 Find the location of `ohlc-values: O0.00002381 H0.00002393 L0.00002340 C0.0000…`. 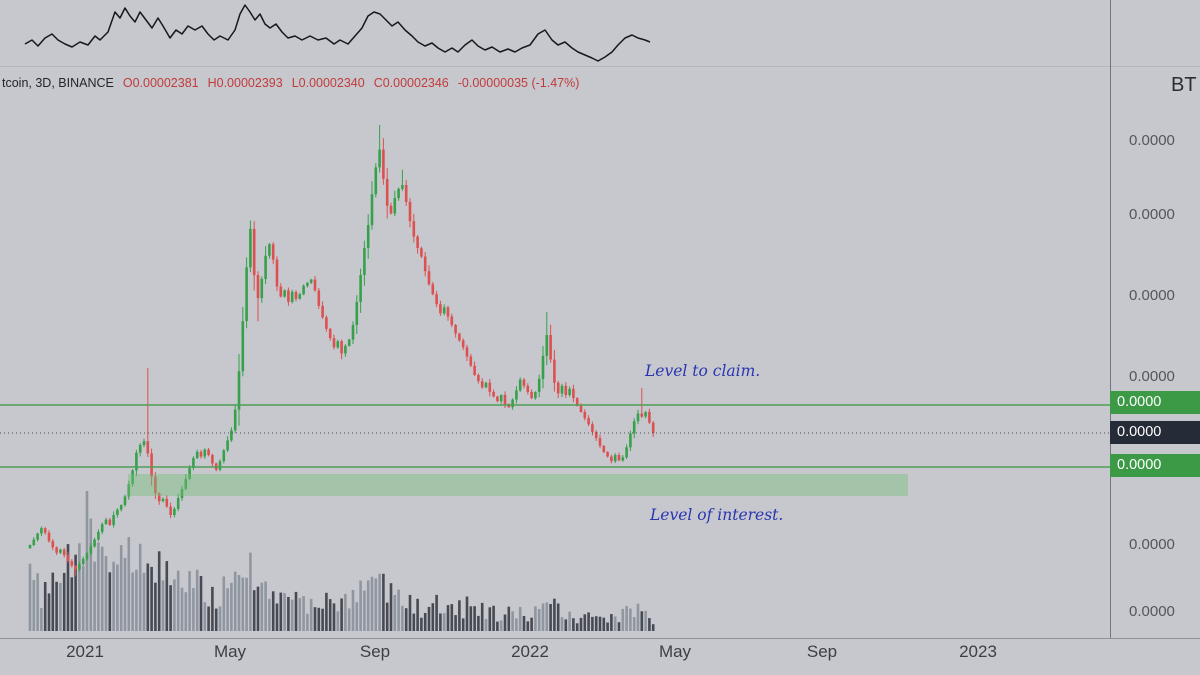

ohlc-values: O0.00002381 H0.00002393 L0.00002340 C0.0000… is located at coordinates (347, 83).